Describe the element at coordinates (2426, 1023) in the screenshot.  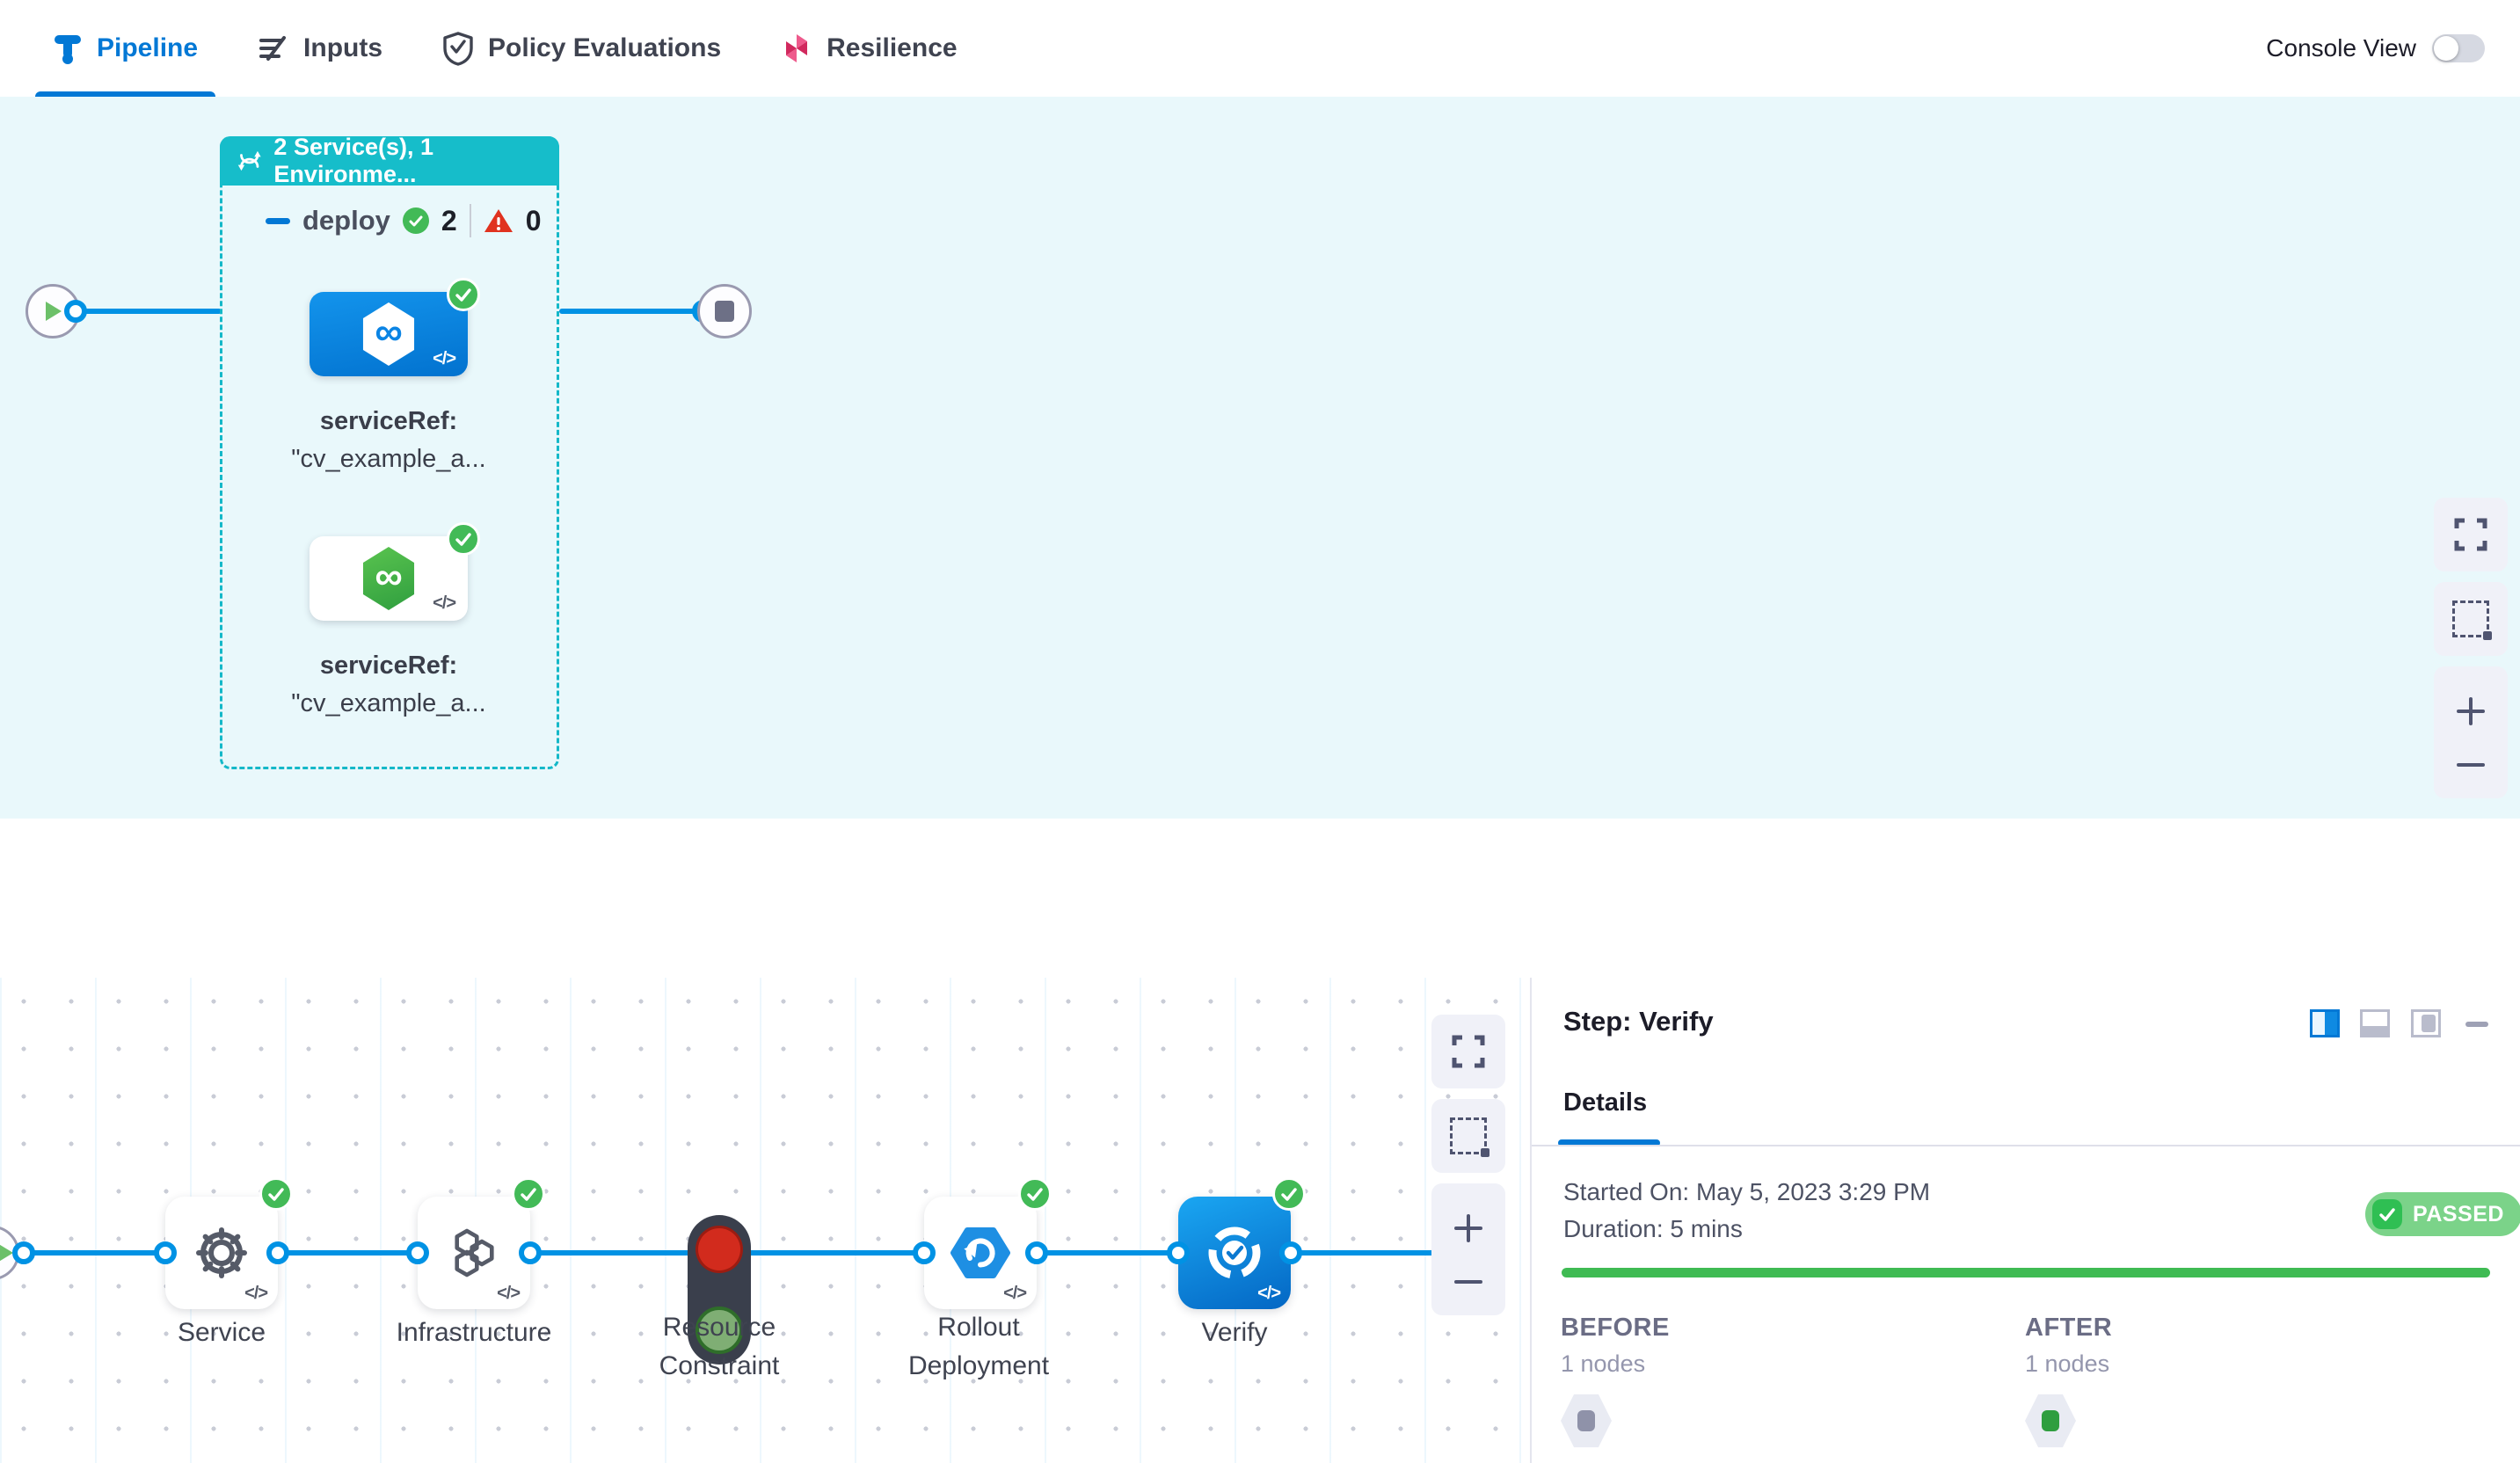
I see `panel-layout-floating-icon` at that location.